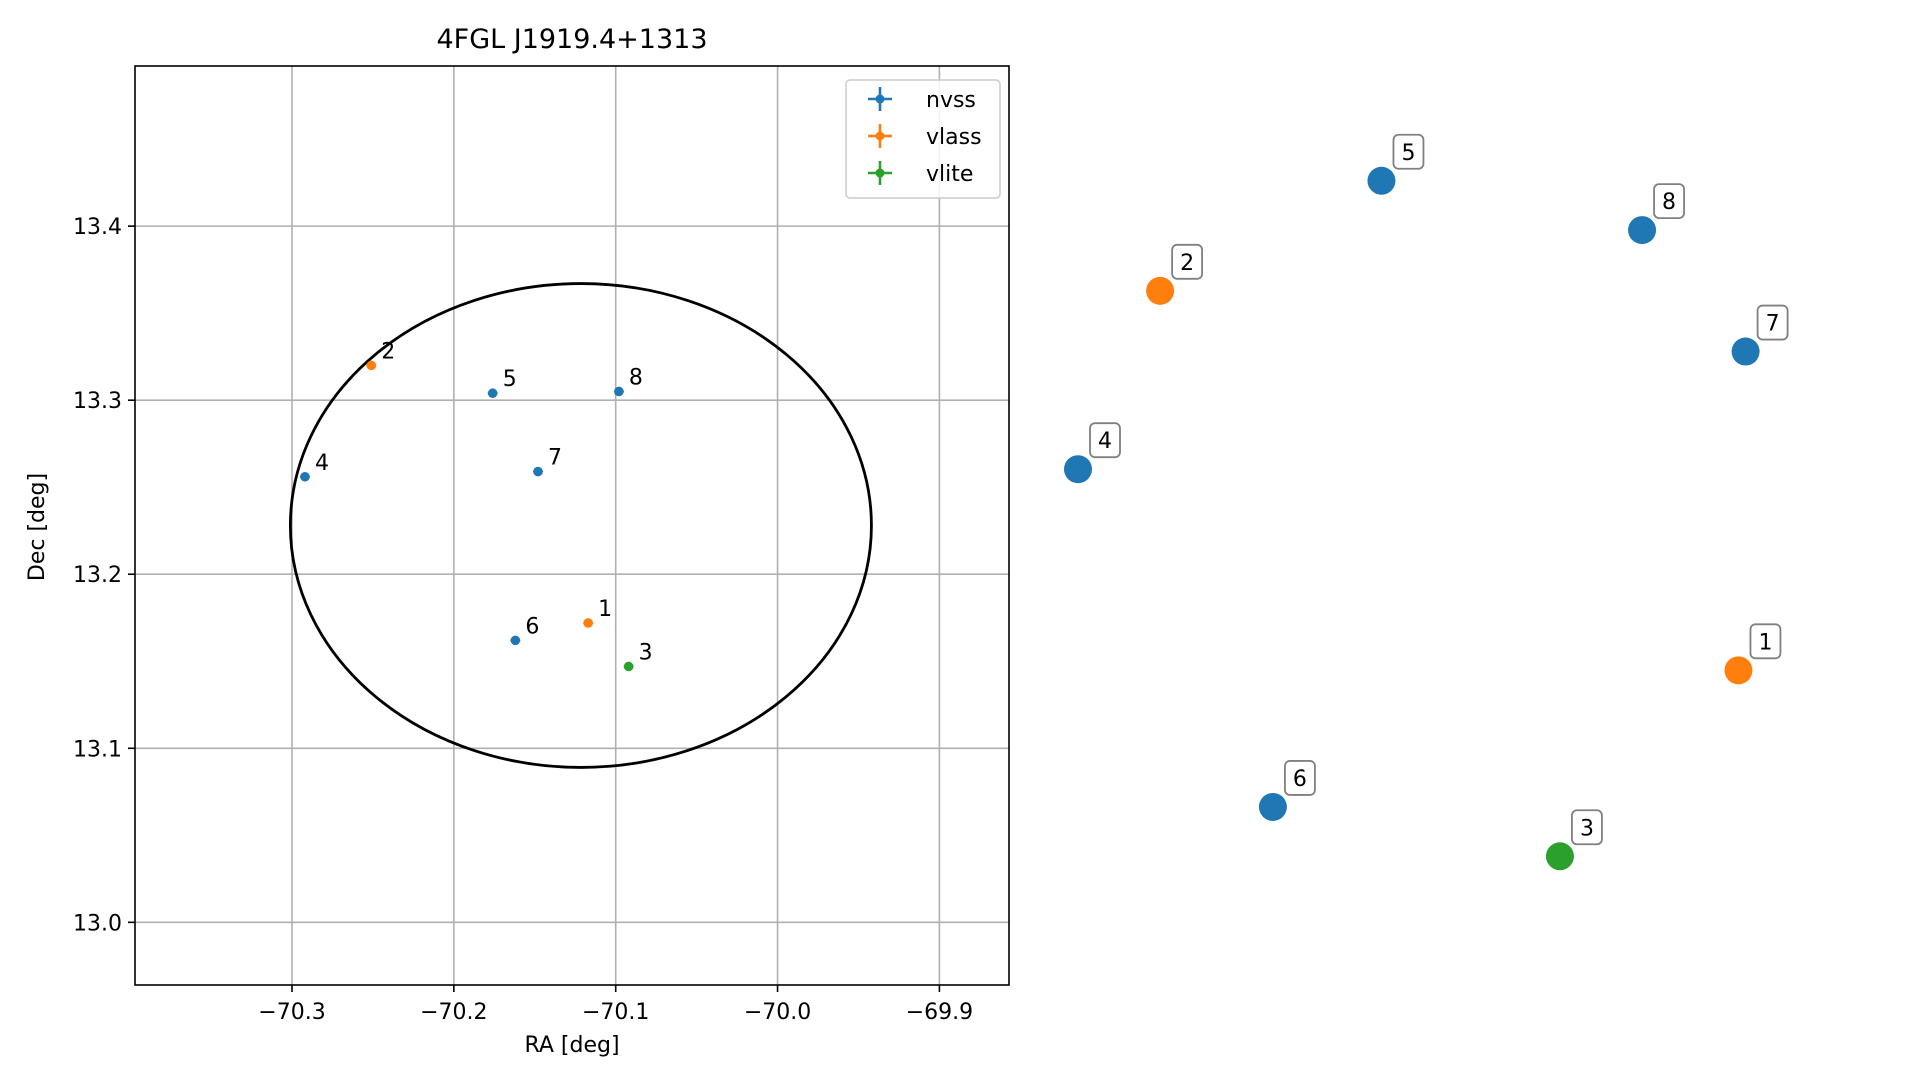 Image resolution: width=1919 pixels, height=1080 pixels. I want to click on node-label: 3, so click(1587, 828).